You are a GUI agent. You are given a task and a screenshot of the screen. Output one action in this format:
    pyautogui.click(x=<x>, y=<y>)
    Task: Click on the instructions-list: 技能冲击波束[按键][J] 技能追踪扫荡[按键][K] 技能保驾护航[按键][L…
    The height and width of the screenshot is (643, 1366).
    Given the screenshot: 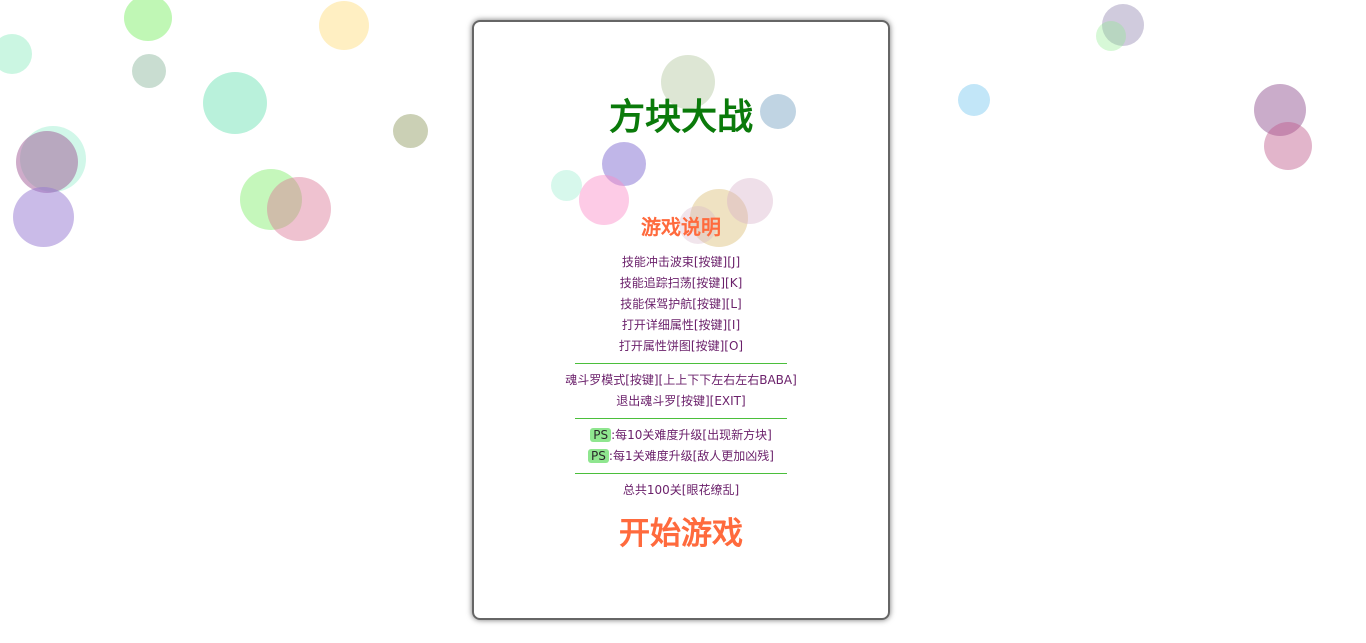 What is the action you would take?
    pyautogui.click(x=681, y=376)
    